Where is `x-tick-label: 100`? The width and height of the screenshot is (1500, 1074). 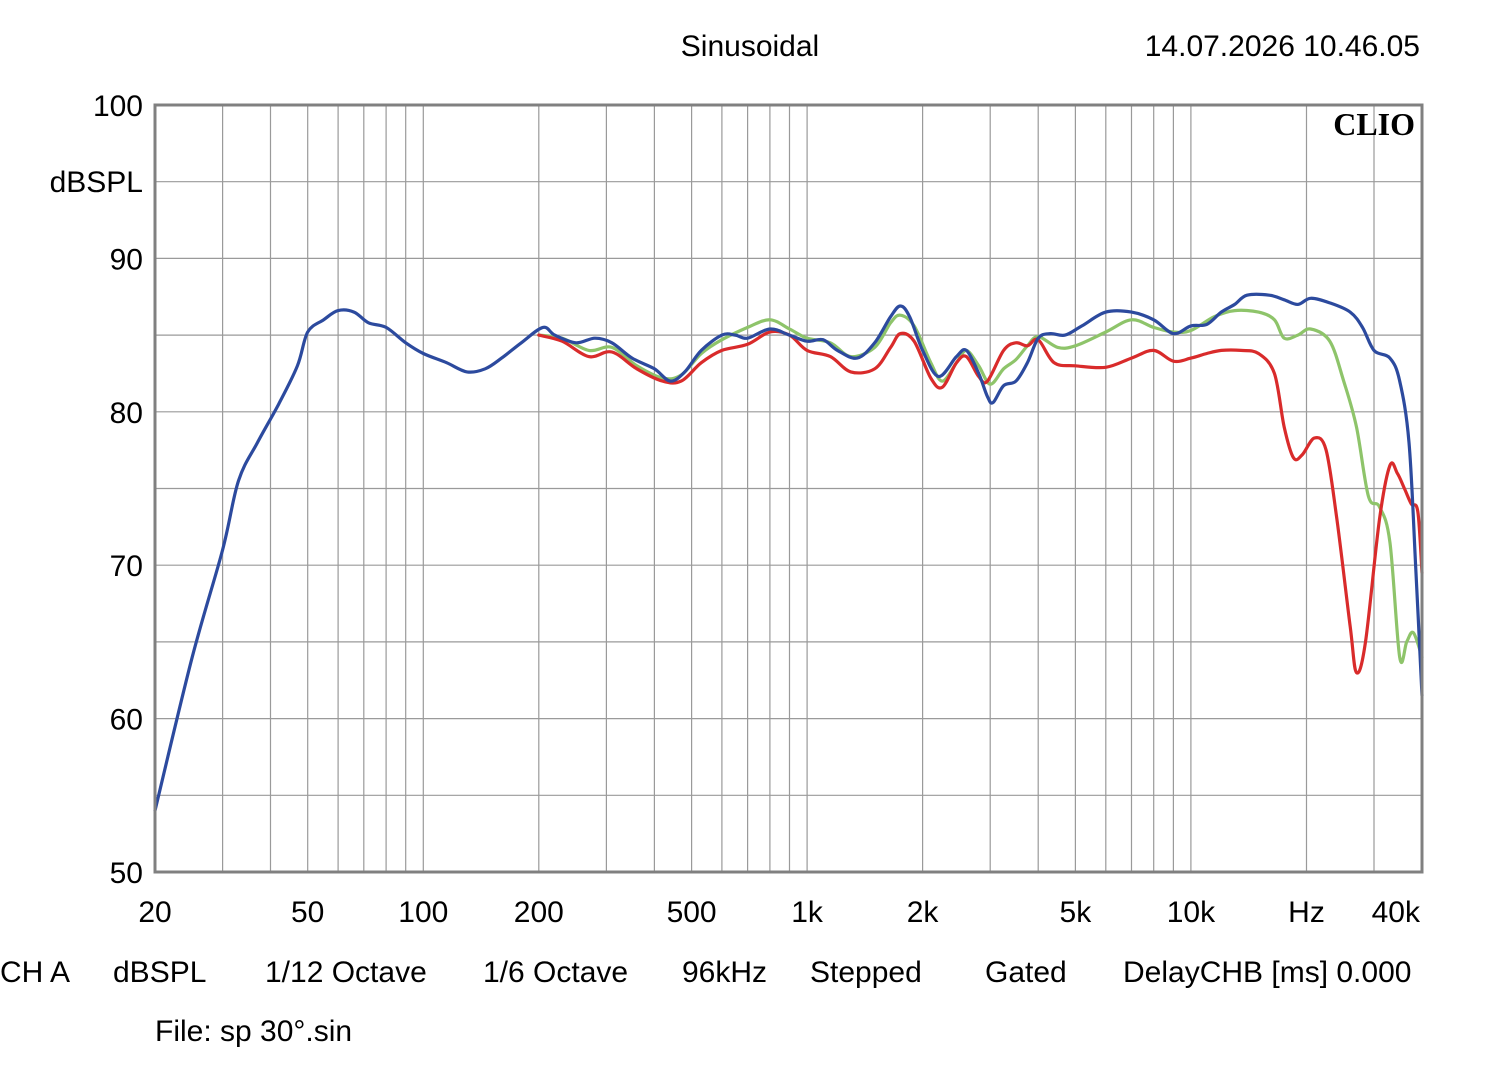
x-tick-label: 100 is located at coordinates (423, 912).